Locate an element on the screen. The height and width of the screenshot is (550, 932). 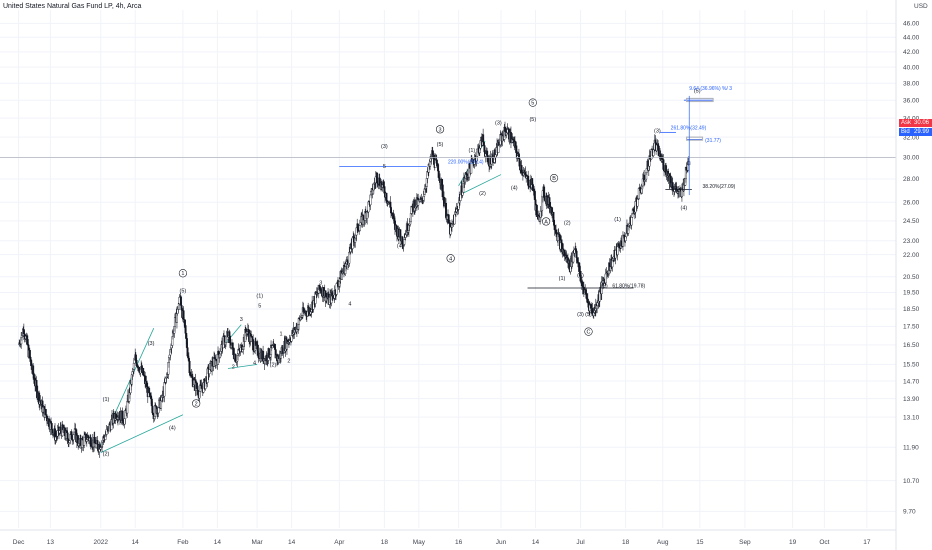
fib-annotation: (31.77) is located at coordinates (713, 141).